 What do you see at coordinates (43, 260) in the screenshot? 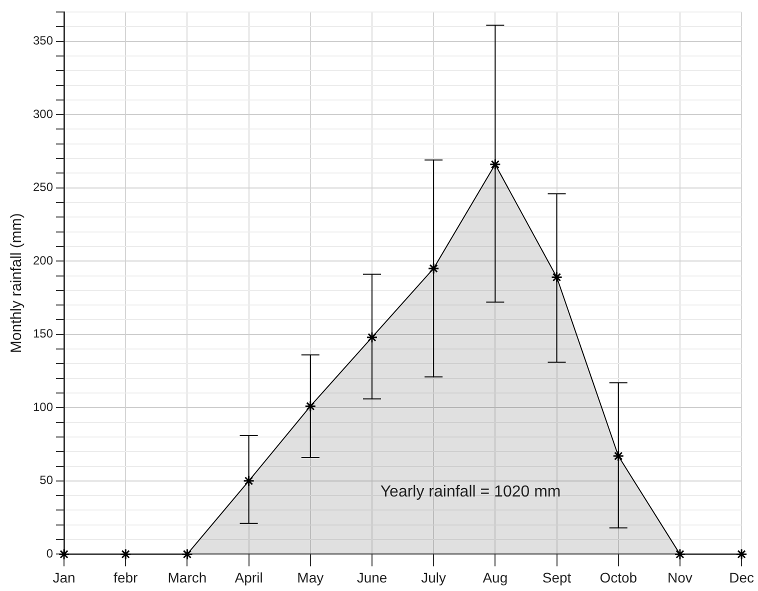
I see `y-tick-label: 200` at bounding box center [43, 260].